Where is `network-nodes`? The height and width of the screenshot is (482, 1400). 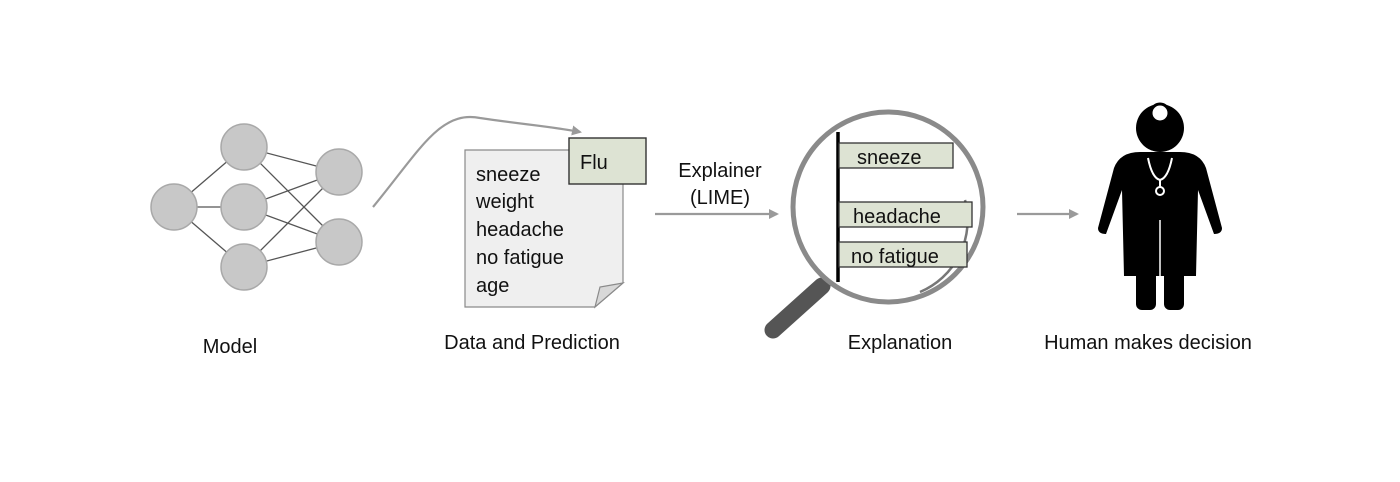 network-nodes is located at coordinates (256, 207).